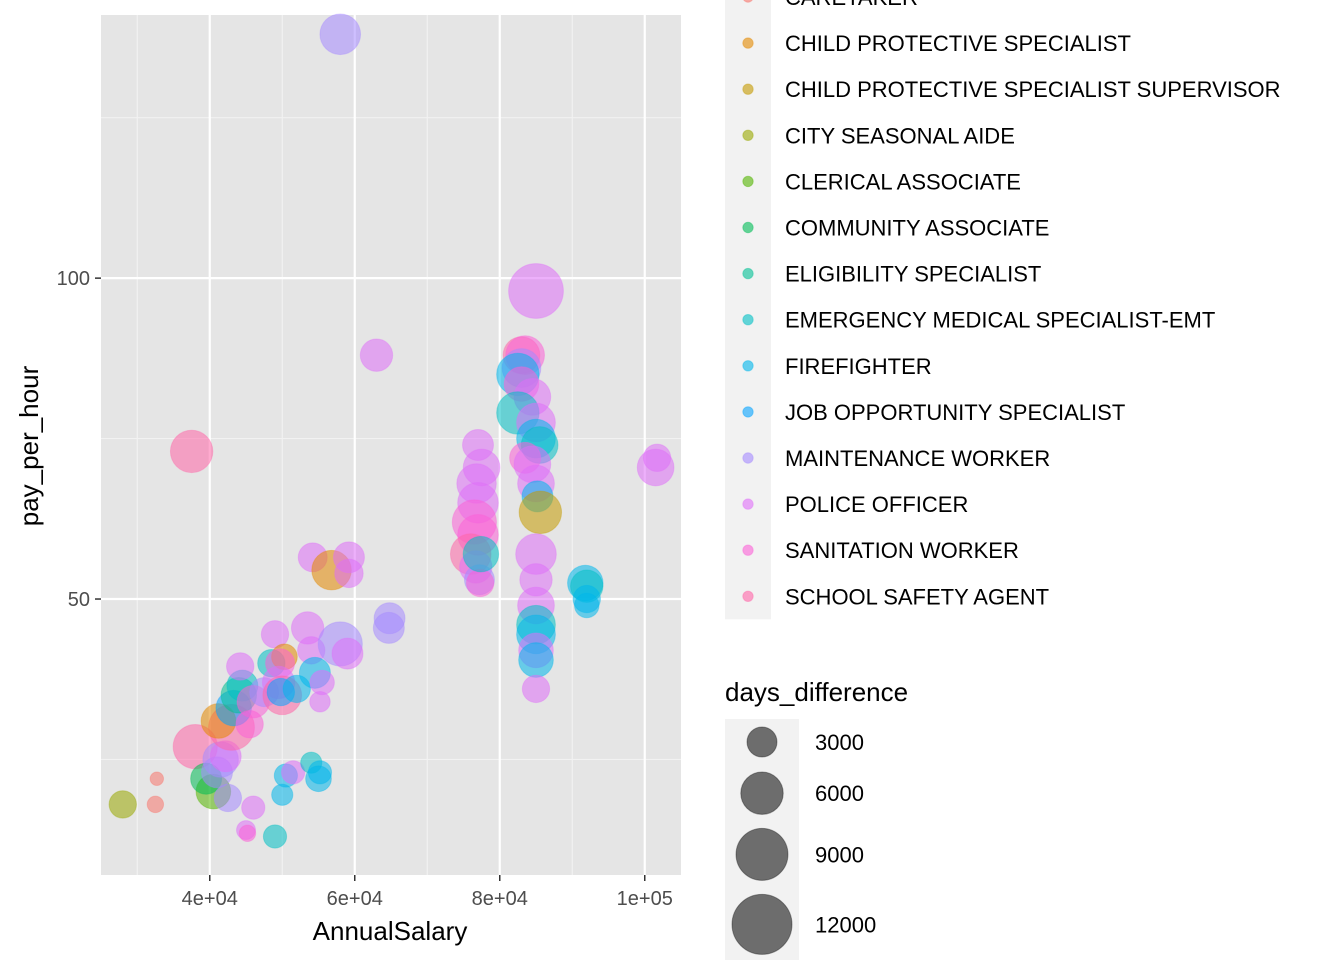  I want to click on color-legend-key-background, so click(748, 310).